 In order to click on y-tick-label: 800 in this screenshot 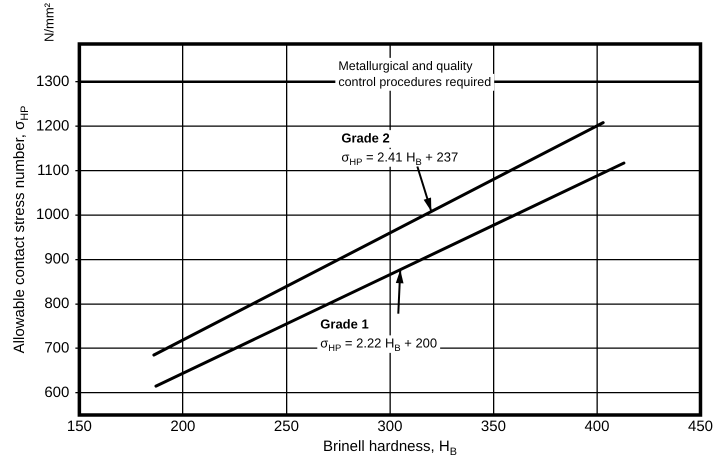, I will do `click(57, 303)`.